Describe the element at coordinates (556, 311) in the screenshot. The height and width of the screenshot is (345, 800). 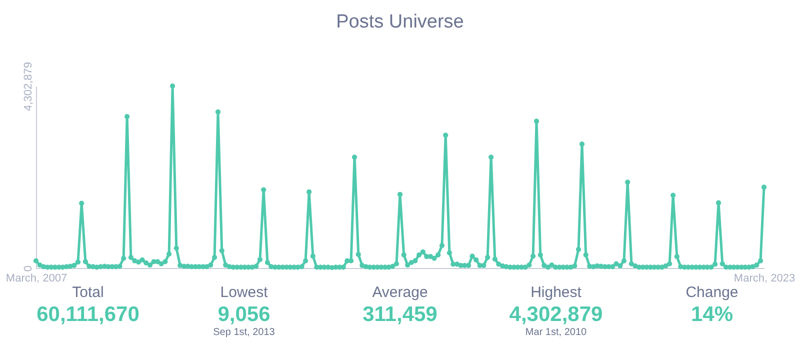
I see `text: Highest 4,302,879 Mar 1st, 2010` at that location.